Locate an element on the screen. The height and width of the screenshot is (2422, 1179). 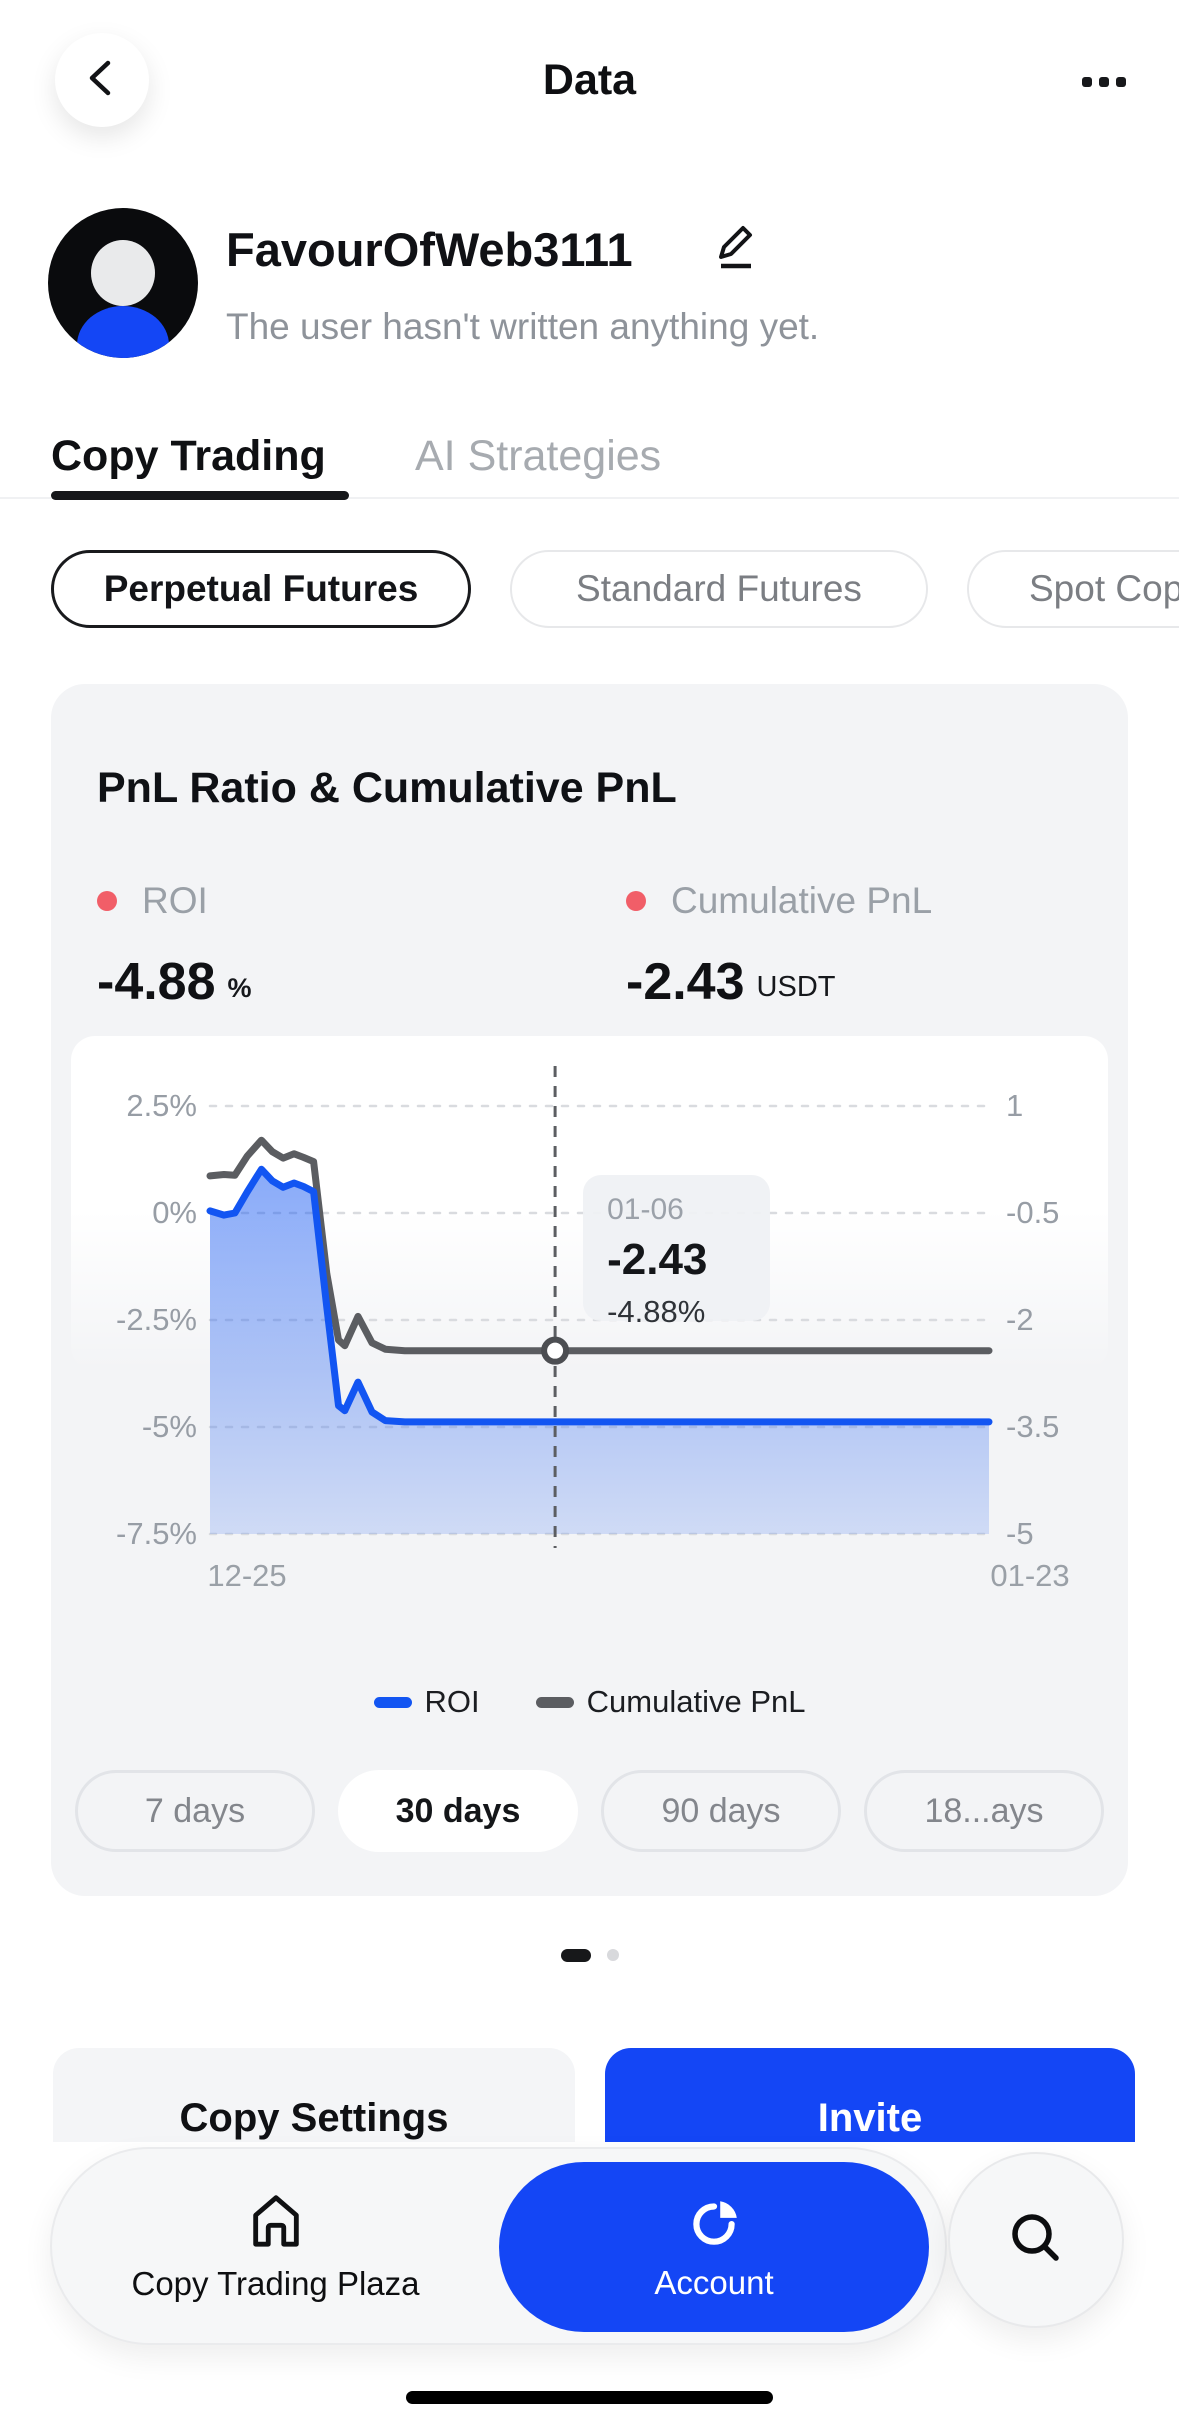
pnl-chart-plot: 01-06 -2.43 -4.88% is located at coordinates (599, 1317).